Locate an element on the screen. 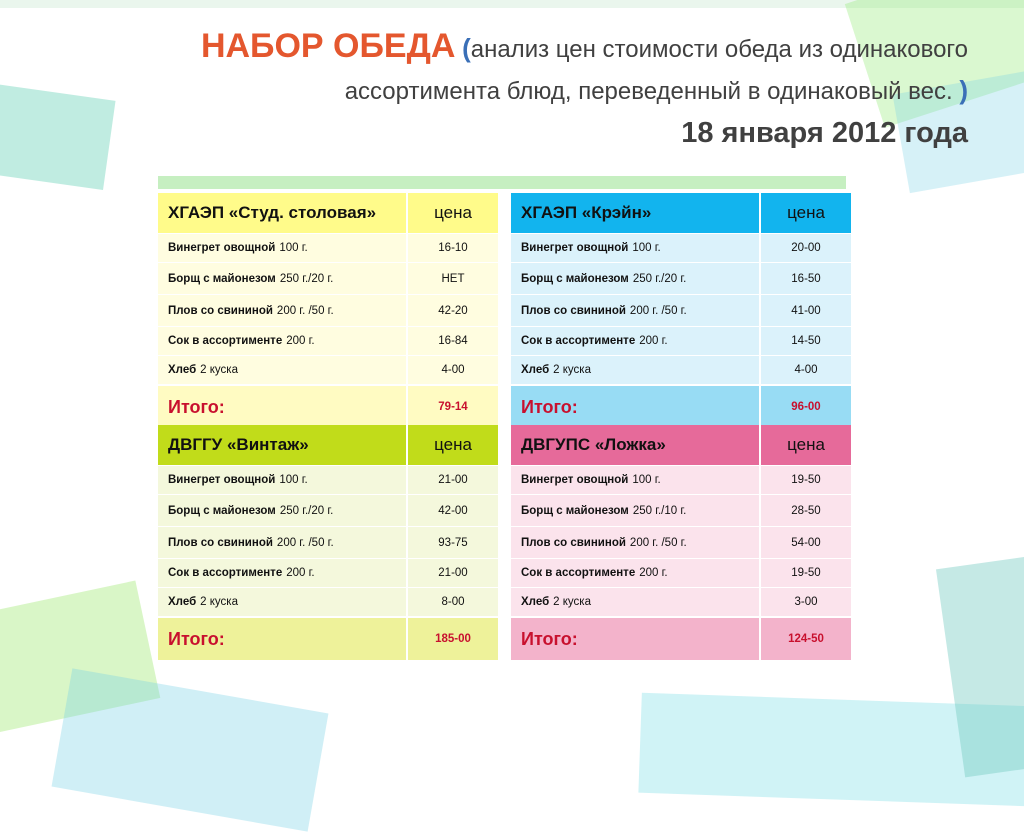 The width and height of the screenshot is (1024, 832). dish-price: 93-75 is located at coordinates (453, 542).